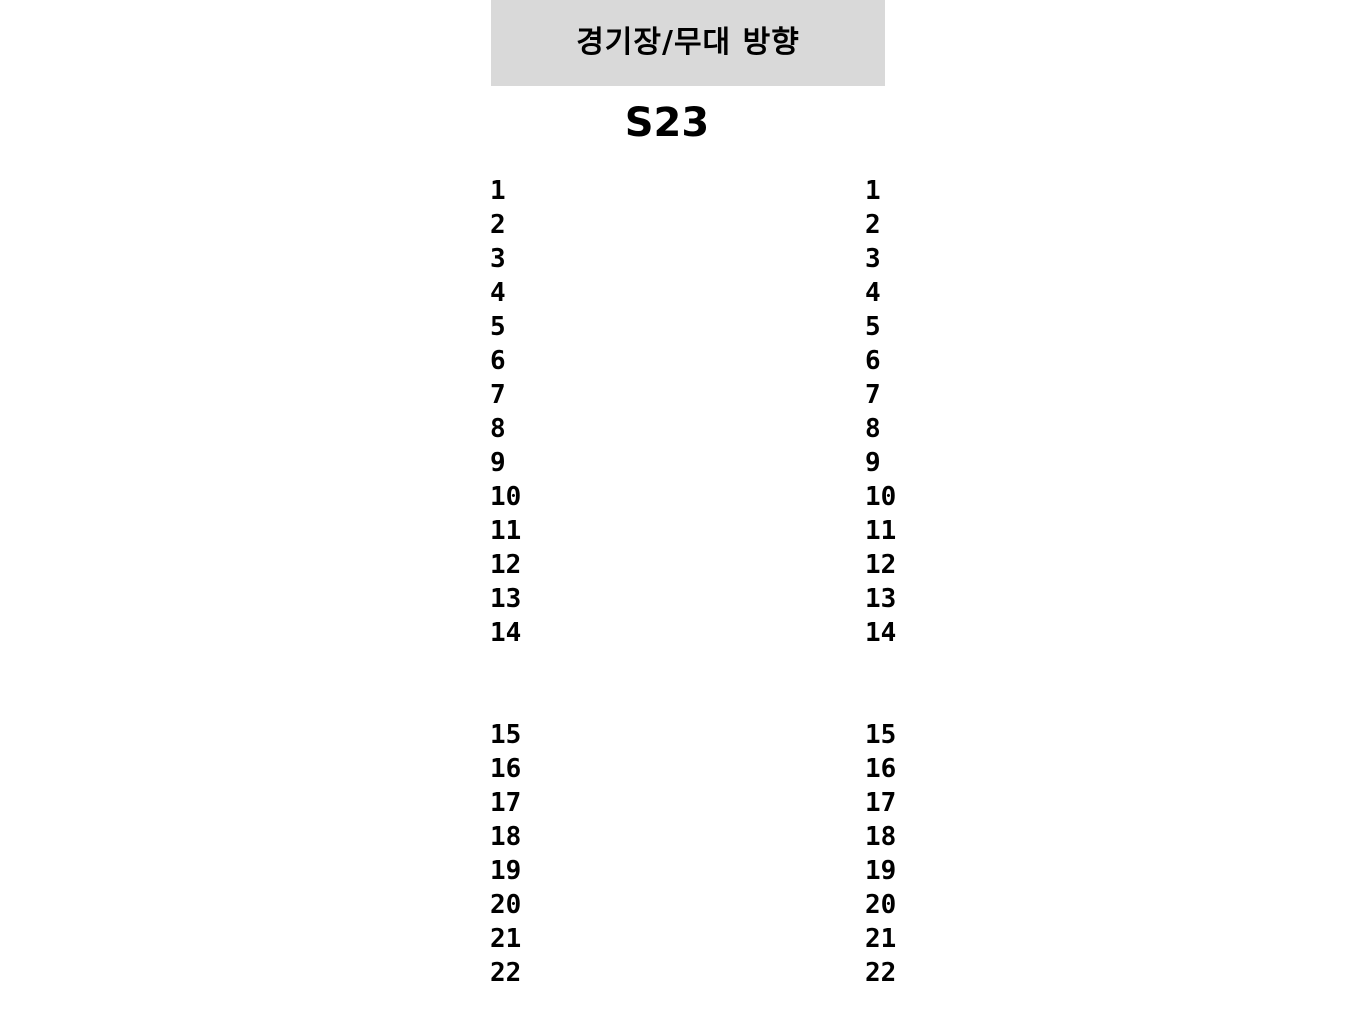  What do you see at coordinates (880, 412) in the screenshot?
I see `right-row-numbers-front: 1 2 3 4 5 6 7 8 9 10 11 12 13 14` at bounding box center [880, 412].